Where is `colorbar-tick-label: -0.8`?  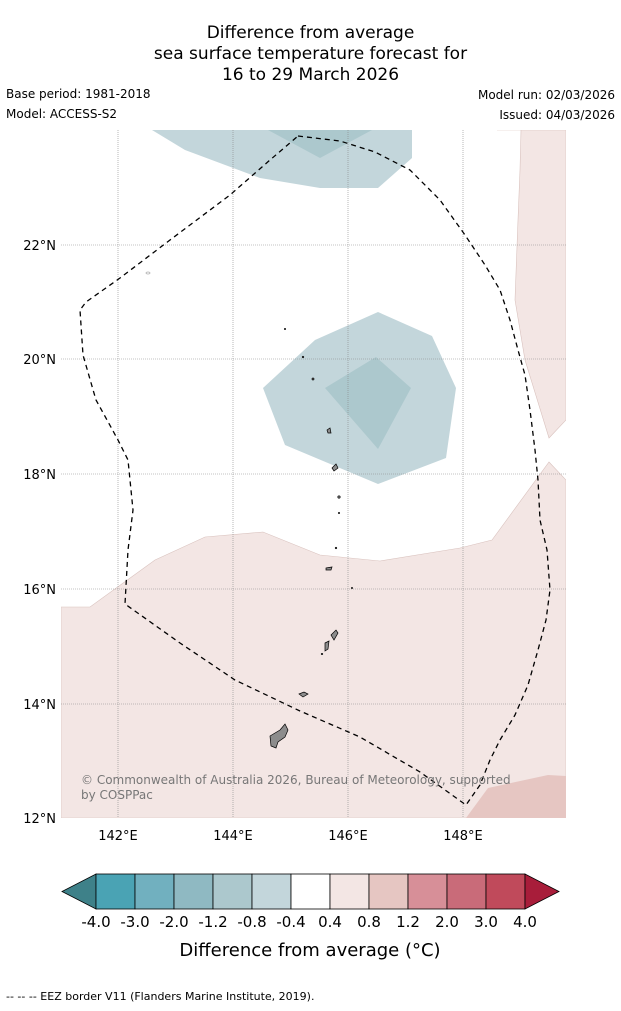
colorbar-tick-label: -0.8 is located at coordinates (251, 922).